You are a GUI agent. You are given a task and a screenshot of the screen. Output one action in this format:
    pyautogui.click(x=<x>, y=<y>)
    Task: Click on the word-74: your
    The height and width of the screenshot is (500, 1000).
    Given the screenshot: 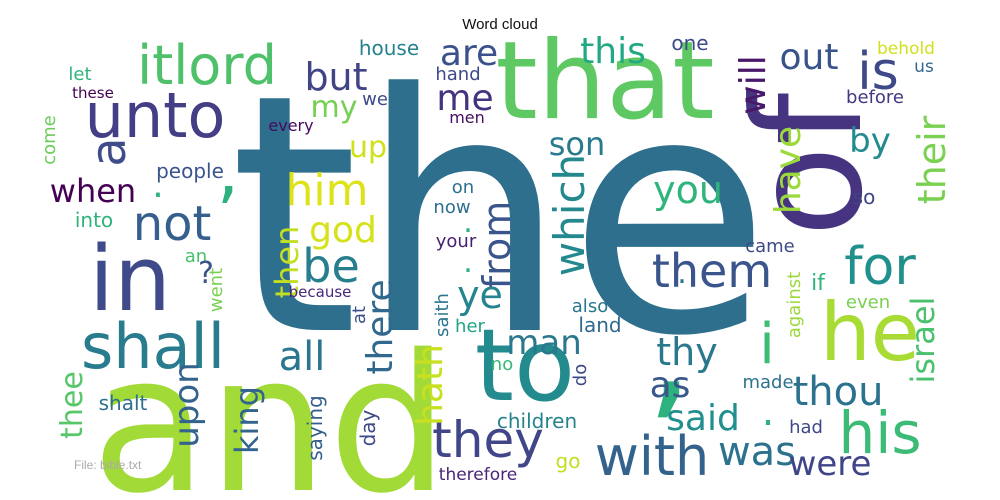 What is the action you would take?
    pyautogui.click(x=456, y=241)
    